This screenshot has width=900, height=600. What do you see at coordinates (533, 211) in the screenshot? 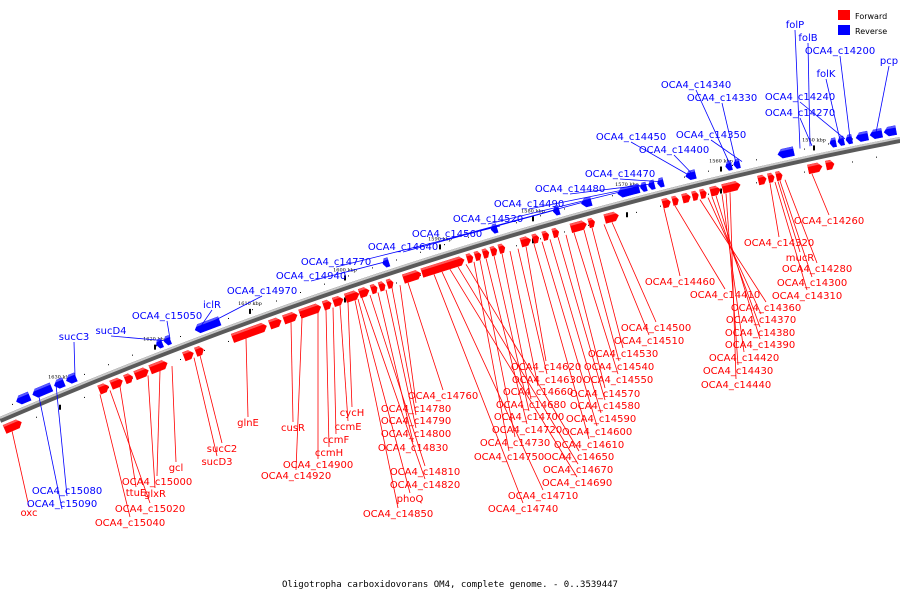
I see `tick-label: 1580 kbp` at bounding box center [533, 211].